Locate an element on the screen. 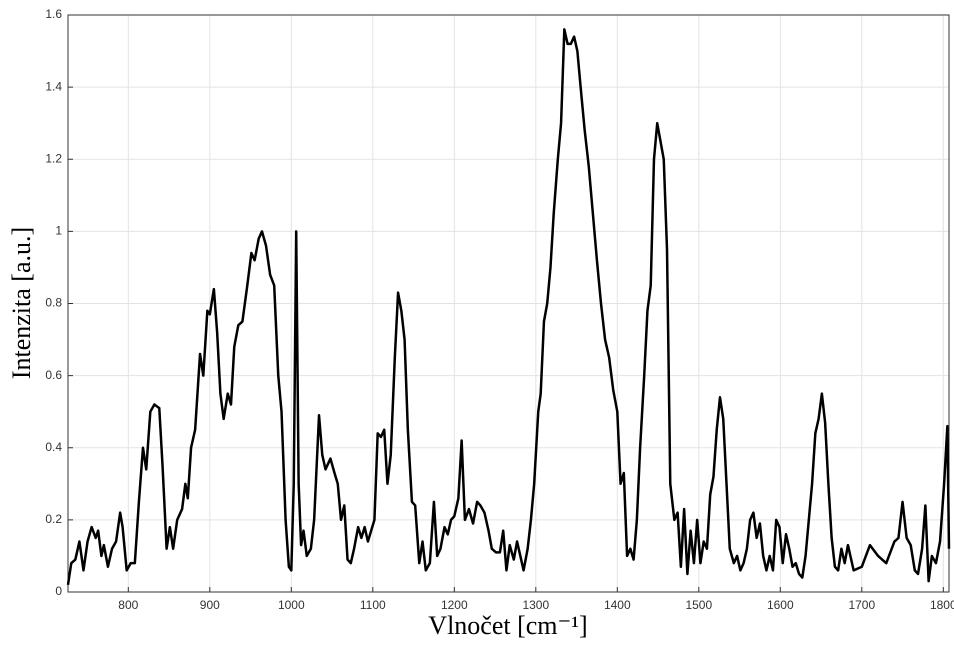 The width and height of the screenshot is (954, 646). x-axis-label: Vlnočet [cm⁻¹] is located at coordinates (507, 625).